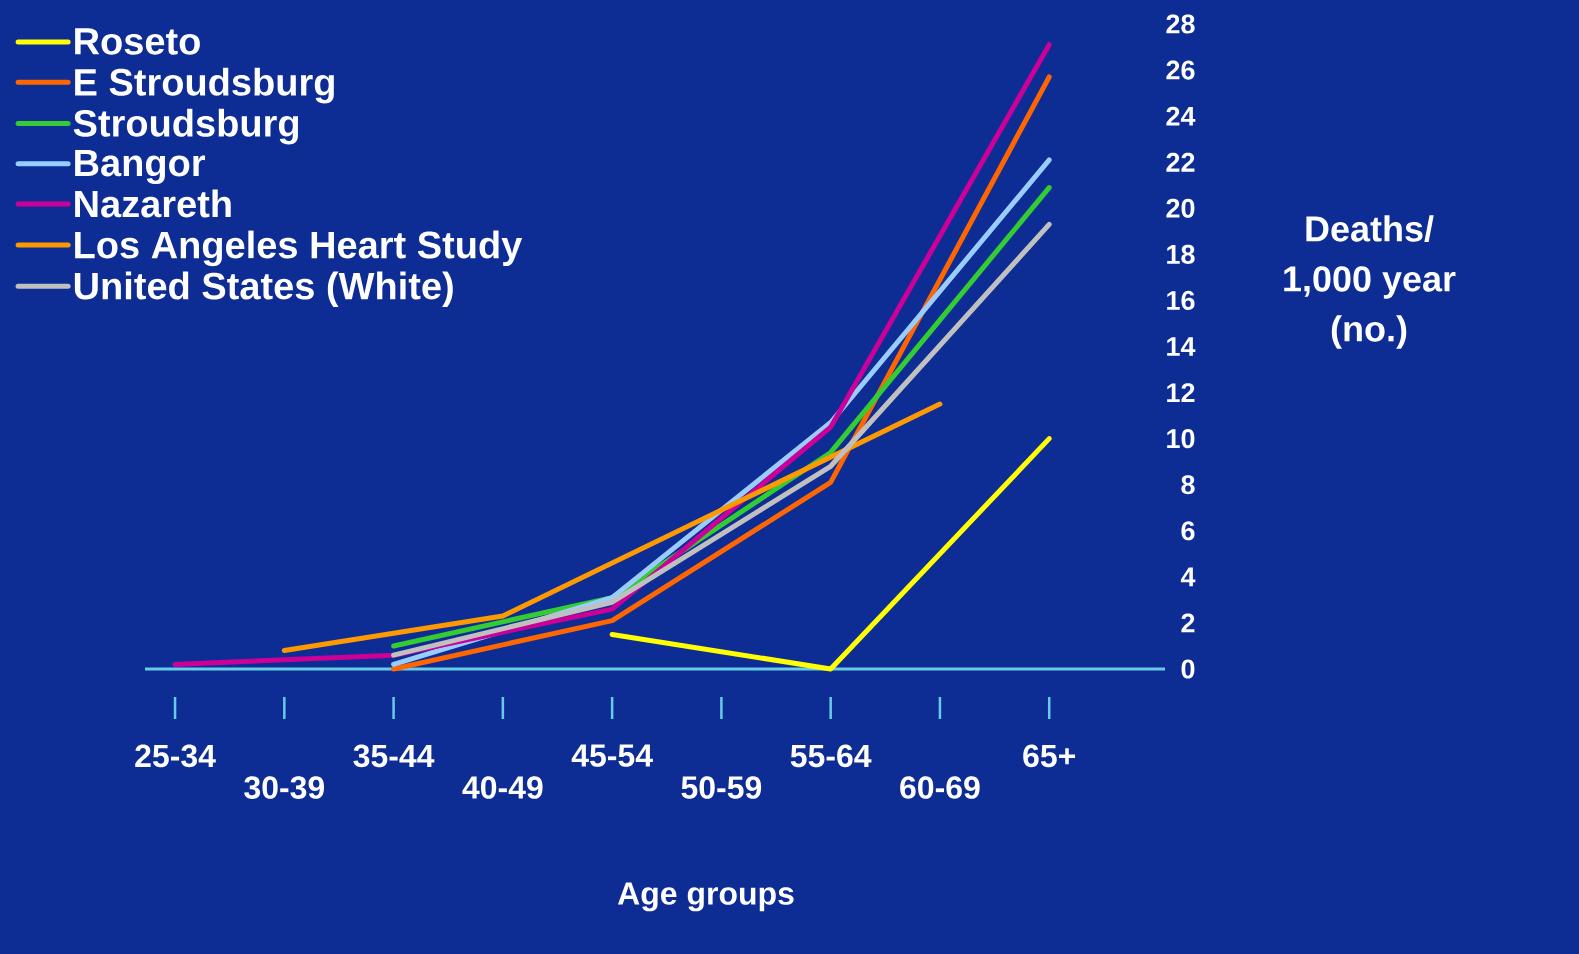 The image size is (1579, 954). Describe the element at coordinates (1180, 208) in the screenshot. I see `y-tick-label: 20` at that location.